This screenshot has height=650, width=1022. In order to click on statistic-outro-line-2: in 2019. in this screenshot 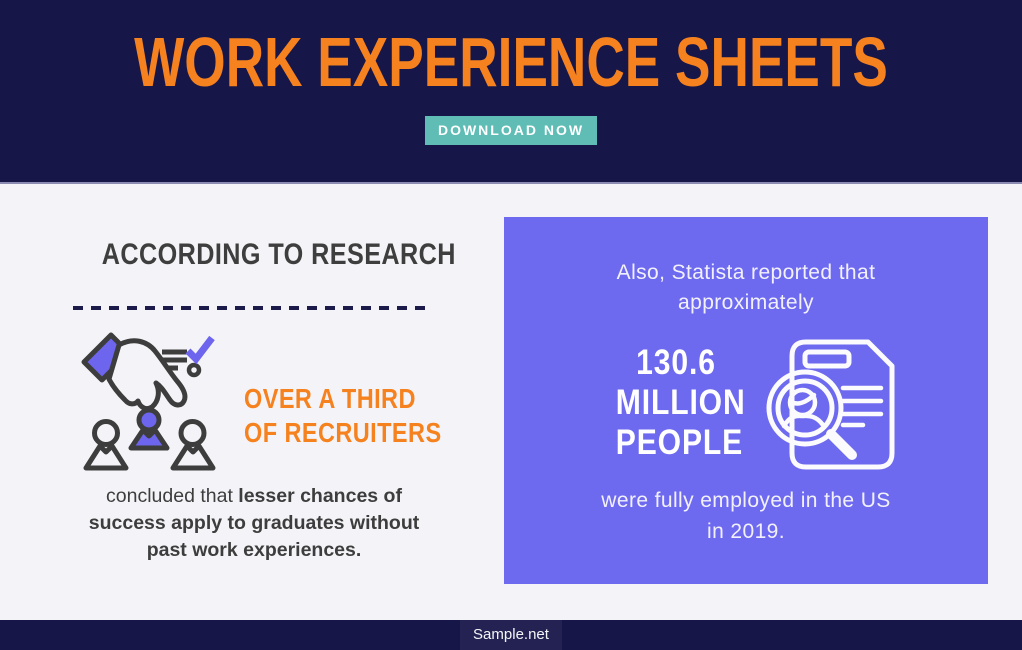, I will do `click(746, 531)`.